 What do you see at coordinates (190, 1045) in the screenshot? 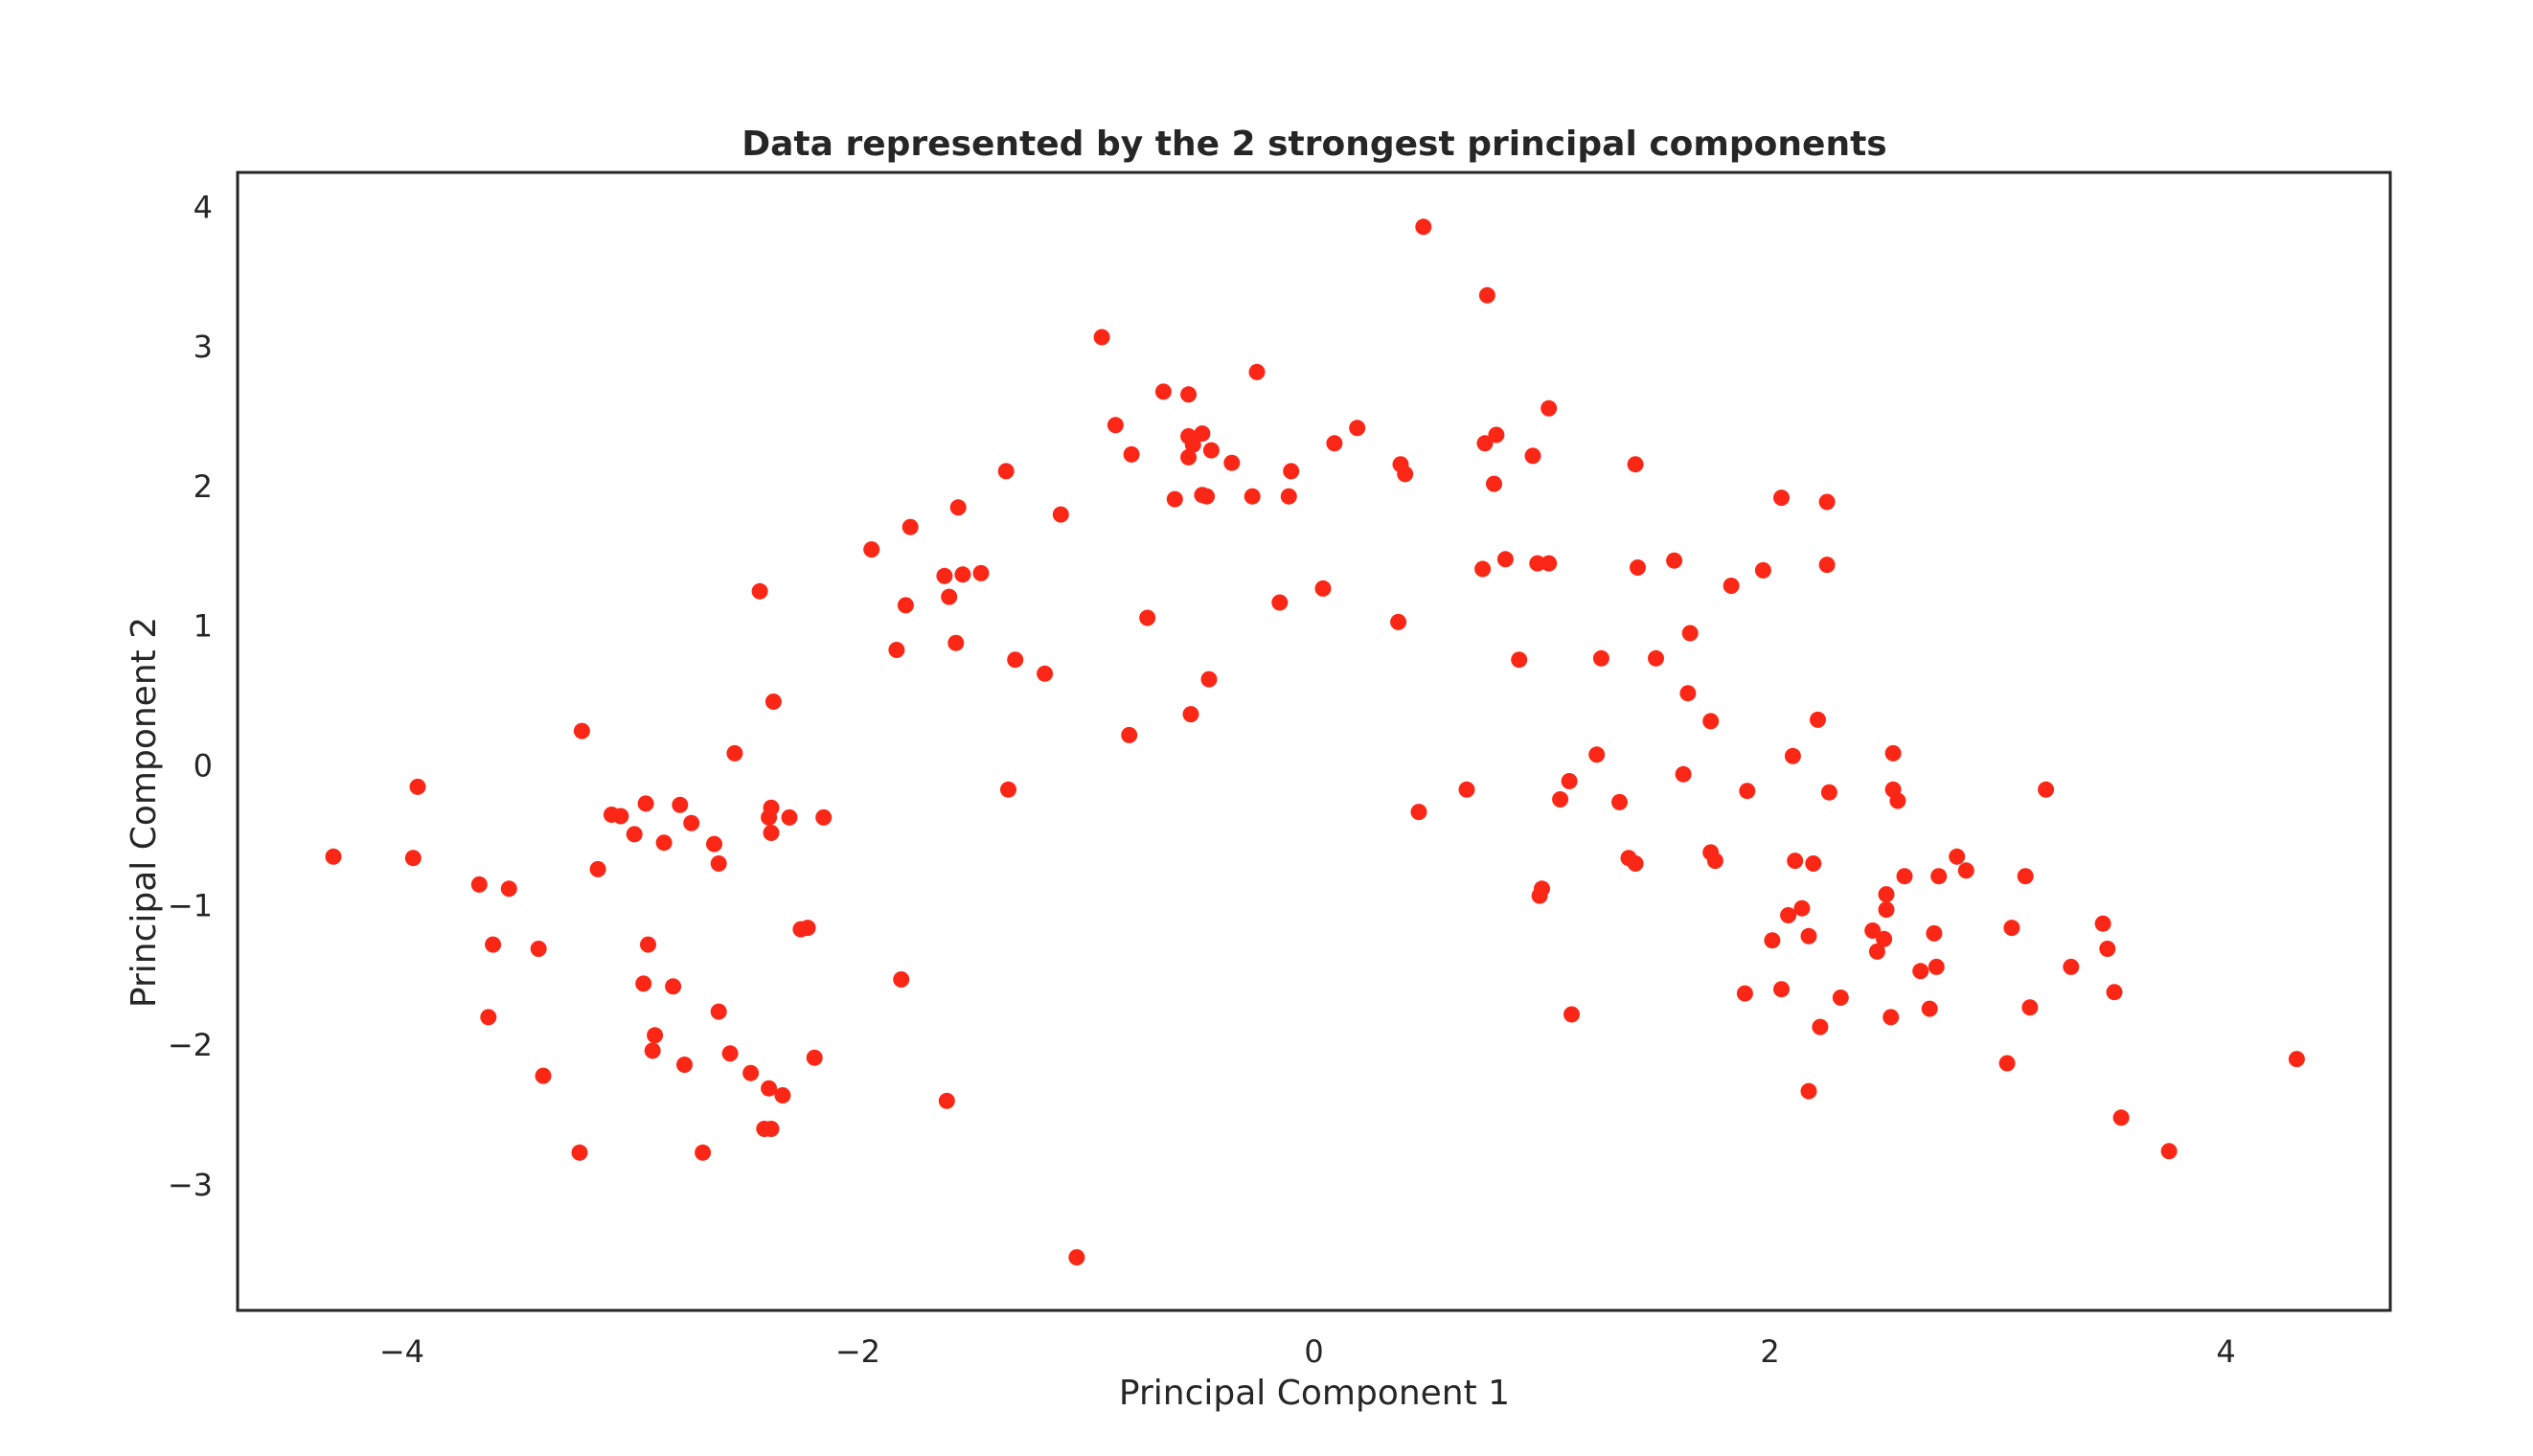
I see `y-tick-label: −2` at bounding box center [190, 1045].